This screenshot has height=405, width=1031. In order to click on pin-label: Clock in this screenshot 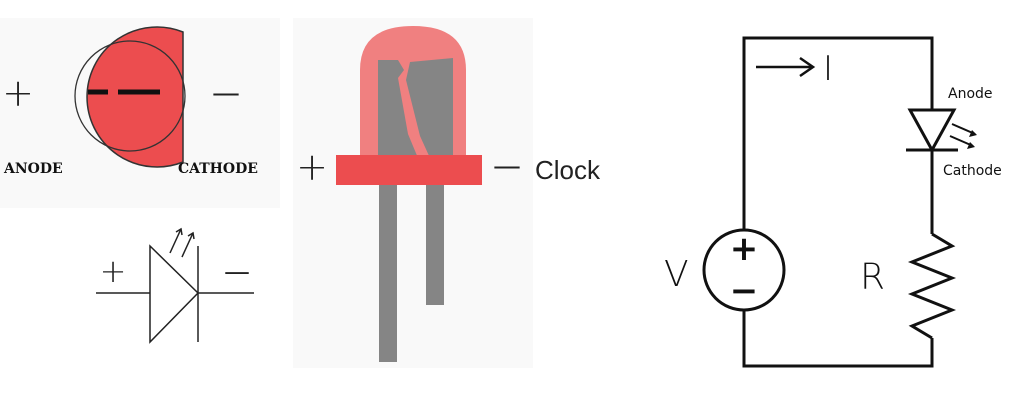, I will do `click(568, 170)`.